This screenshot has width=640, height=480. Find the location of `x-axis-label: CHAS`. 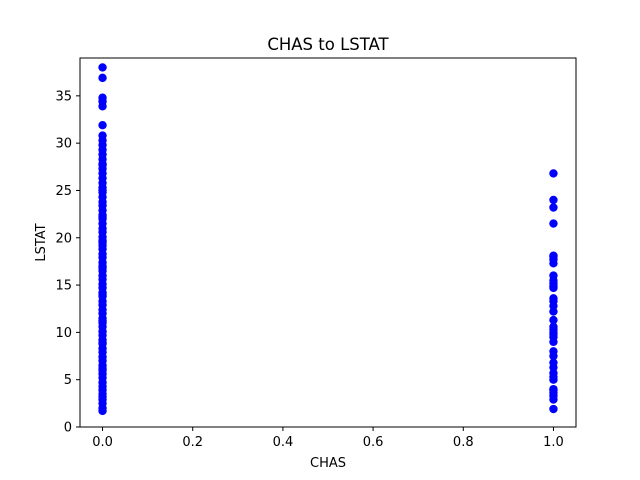

x-axis-label: CHAS is located at coordinates (328, 463).